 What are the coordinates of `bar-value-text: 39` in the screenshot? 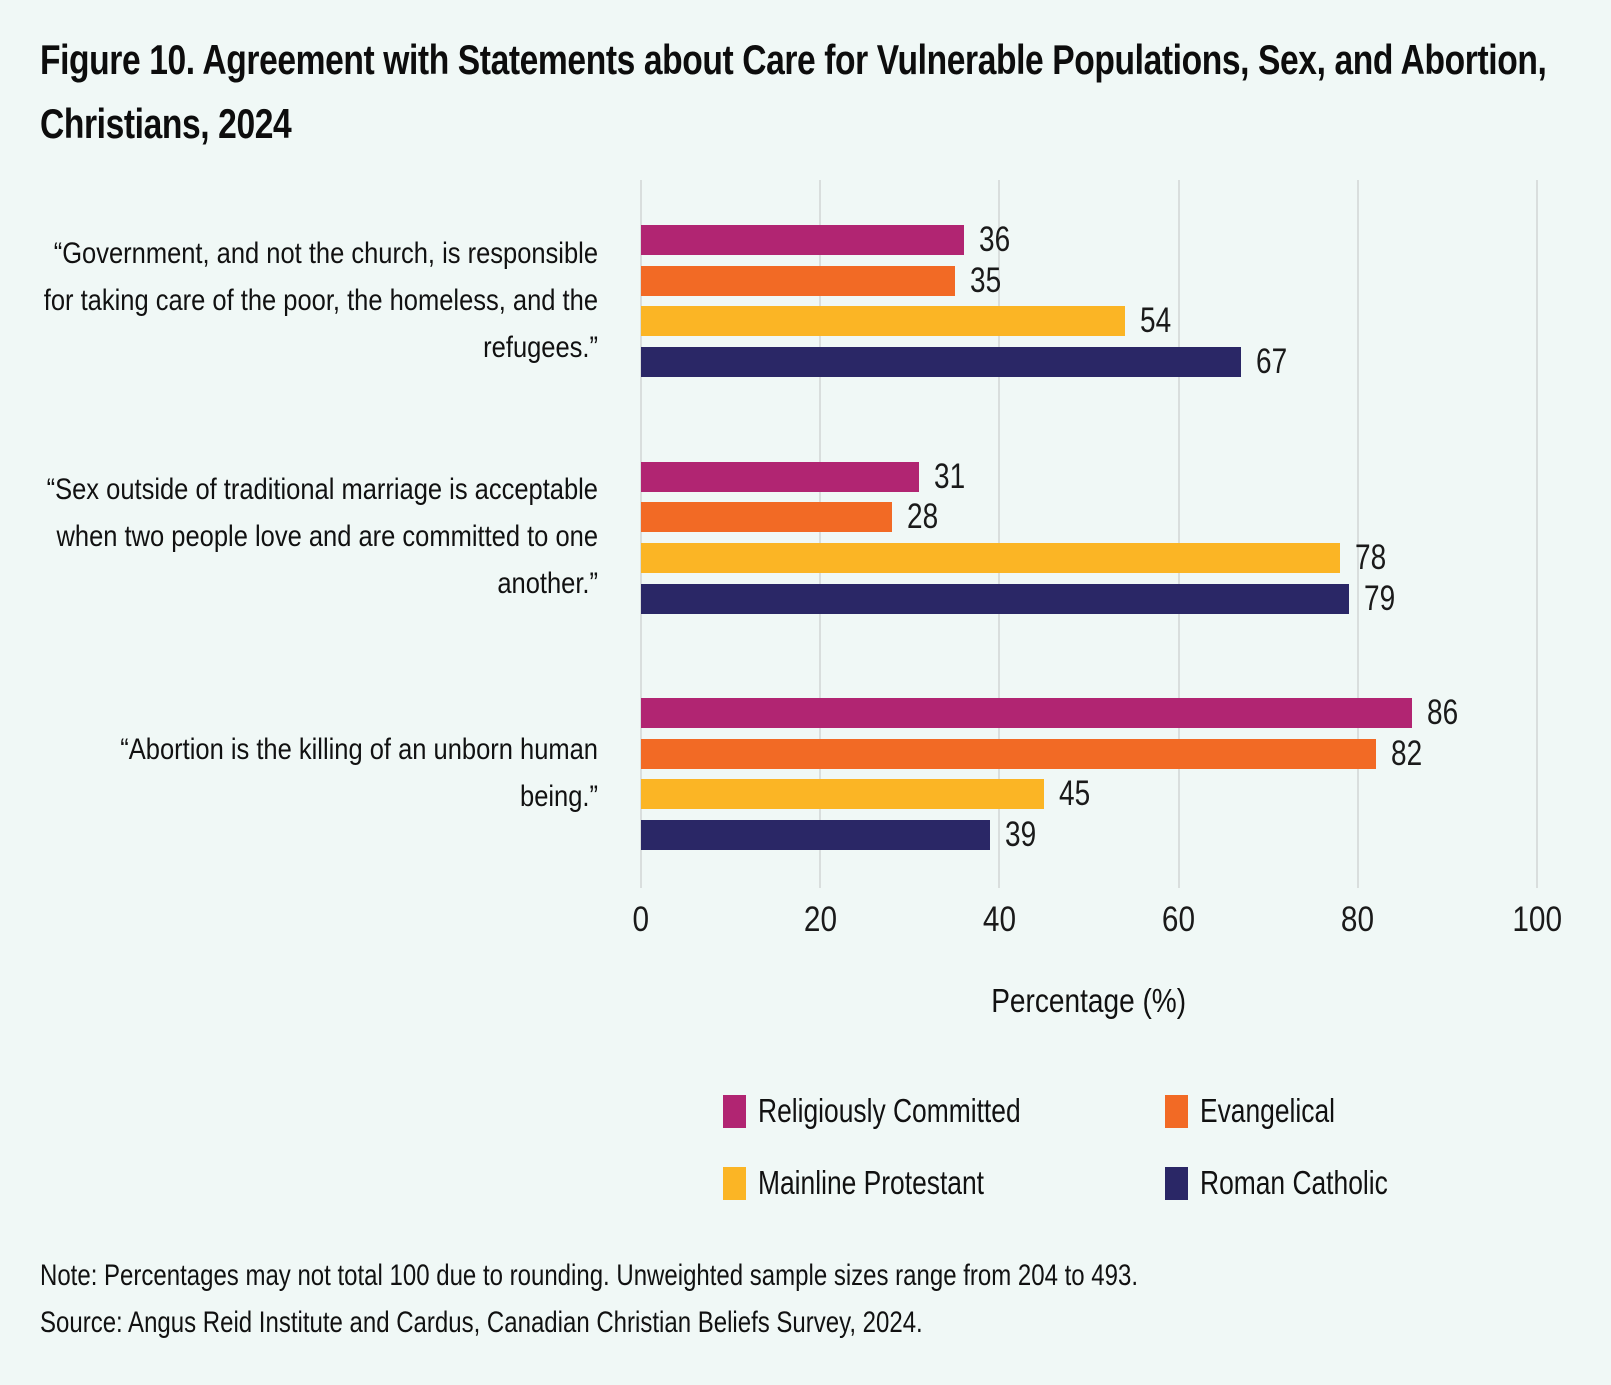 It's located at (1021, 835).